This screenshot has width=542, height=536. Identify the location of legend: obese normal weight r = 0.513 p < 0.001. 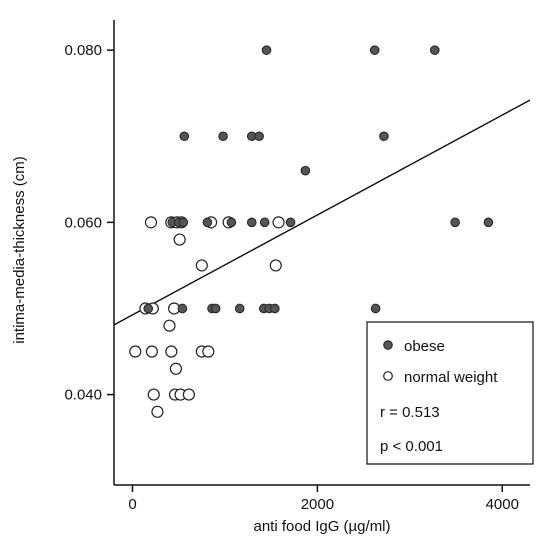
(450, 393).